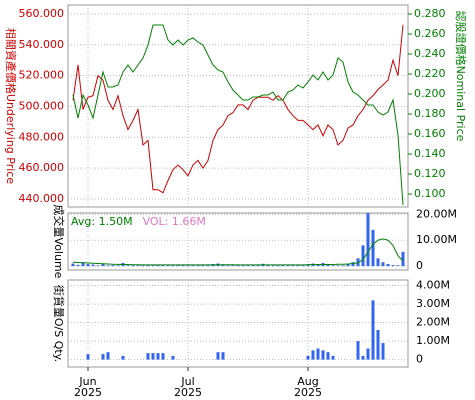  I want to click on y-tick-label: 540.000, so click(42, 44).